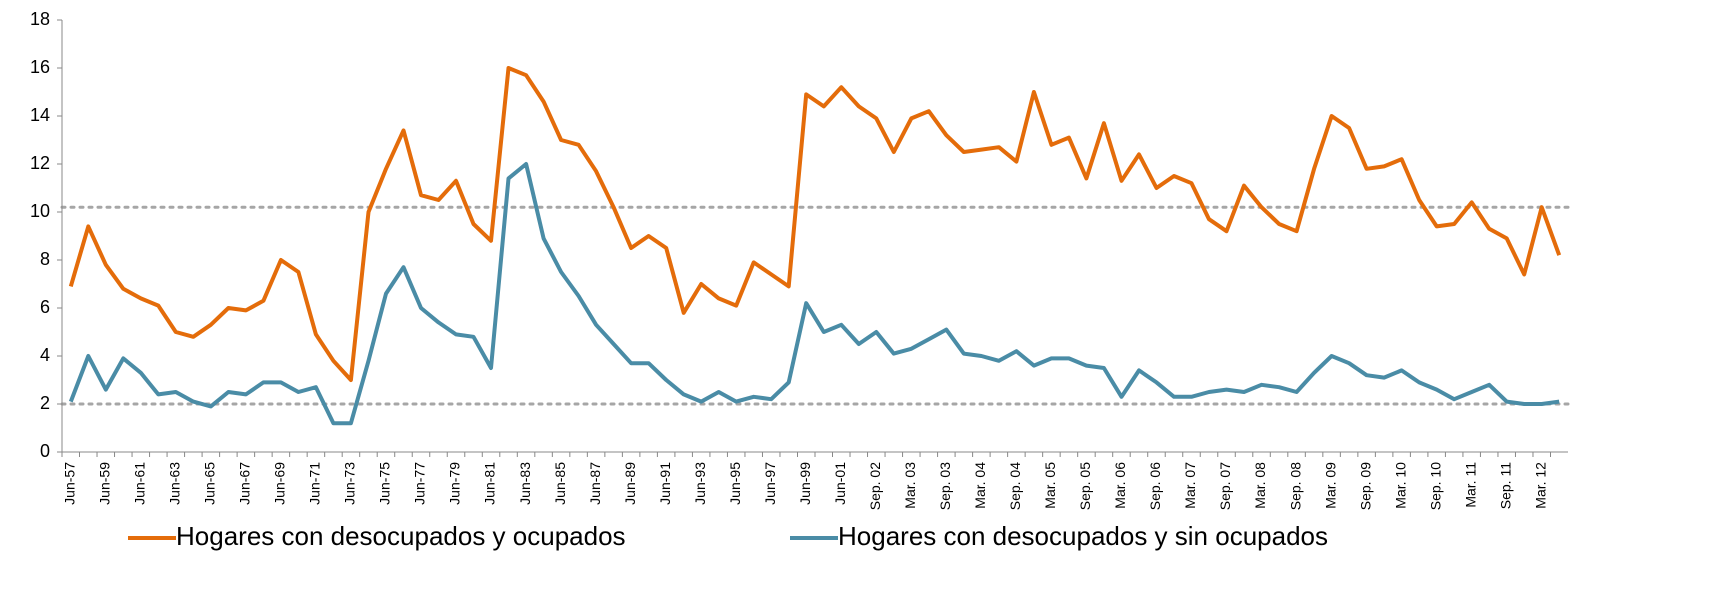  I want to click on x-tick-label: Jun-89, so click(630, 483).